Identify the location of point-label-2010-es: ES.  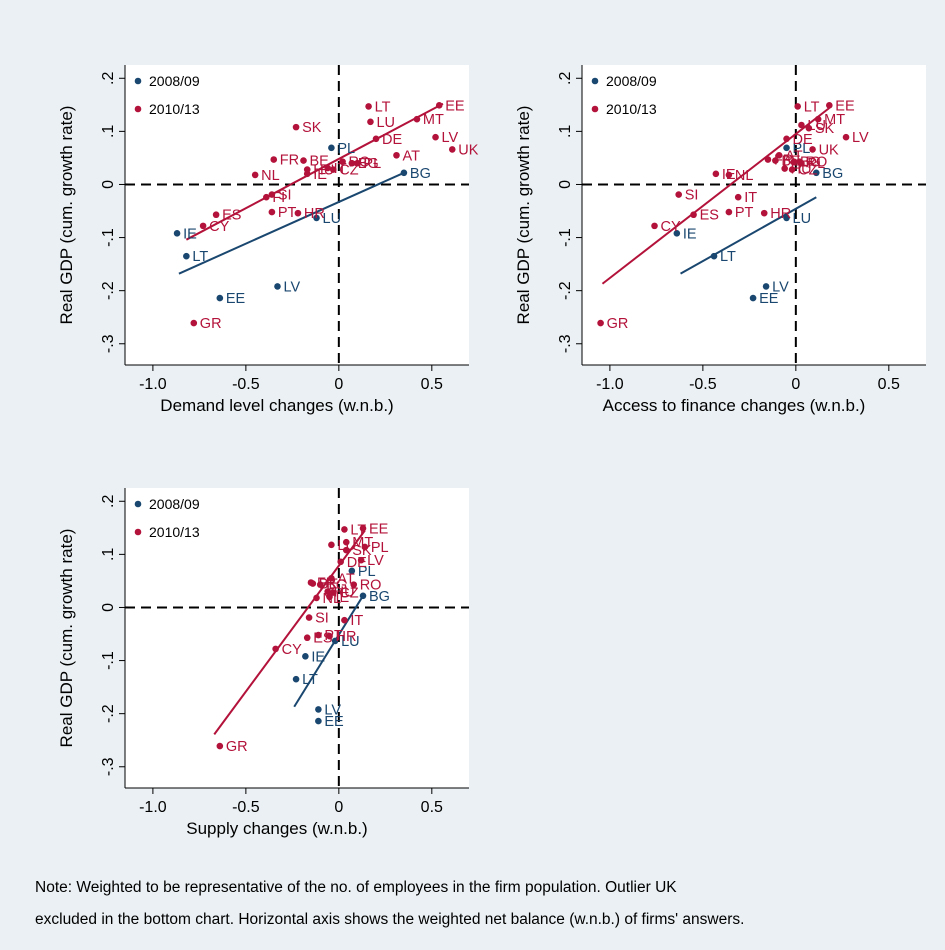
(231, 216).